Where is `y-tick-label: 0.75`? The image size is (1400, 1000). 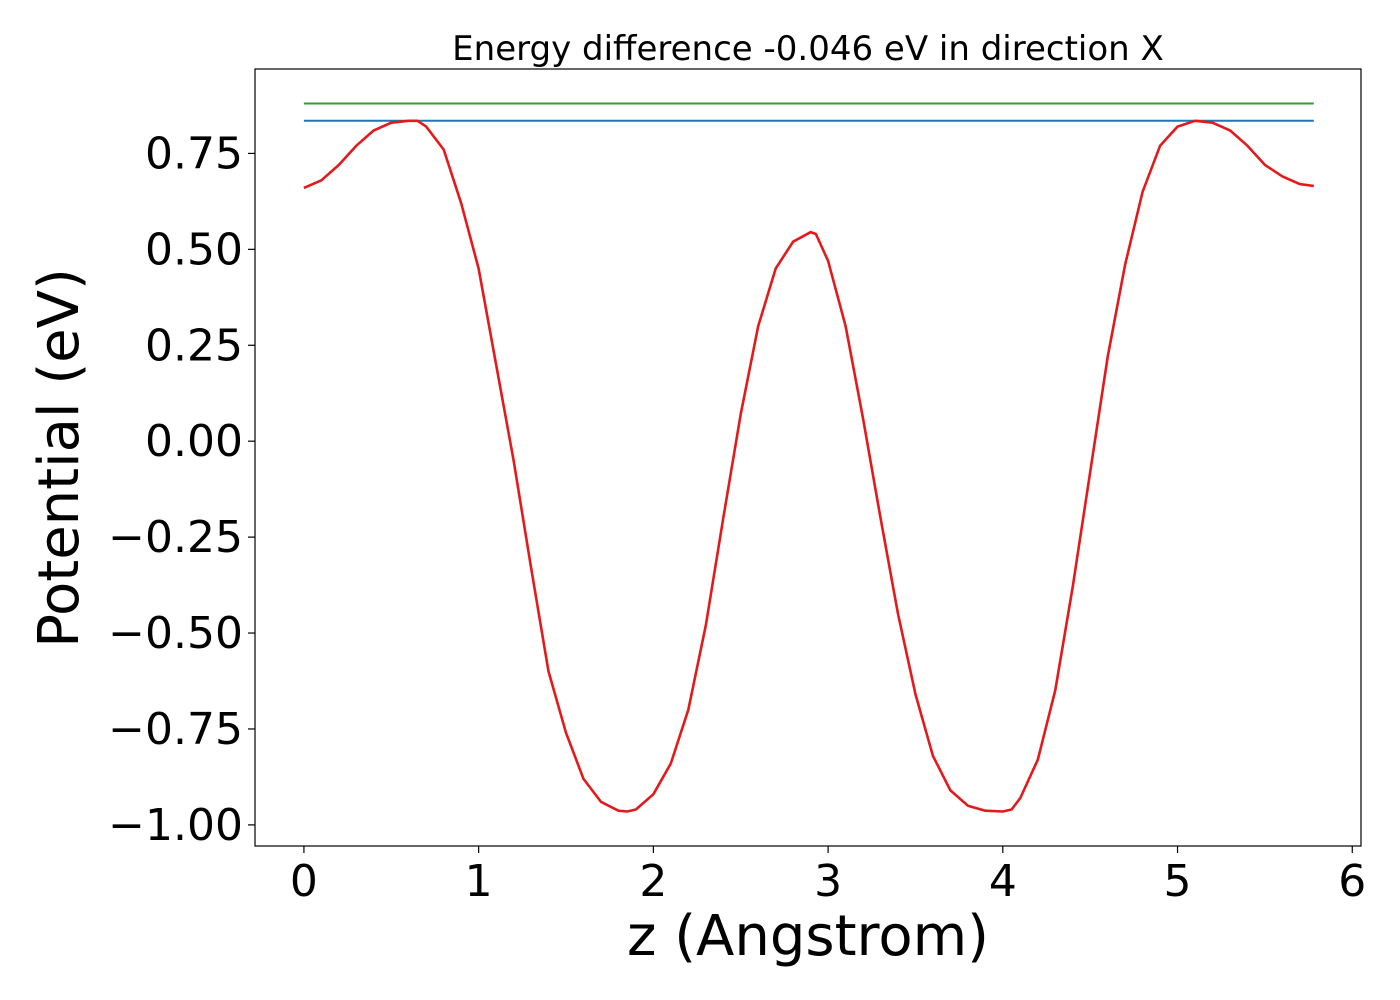
y-tick-label: 0.75 is located at coordinates (194, 153).